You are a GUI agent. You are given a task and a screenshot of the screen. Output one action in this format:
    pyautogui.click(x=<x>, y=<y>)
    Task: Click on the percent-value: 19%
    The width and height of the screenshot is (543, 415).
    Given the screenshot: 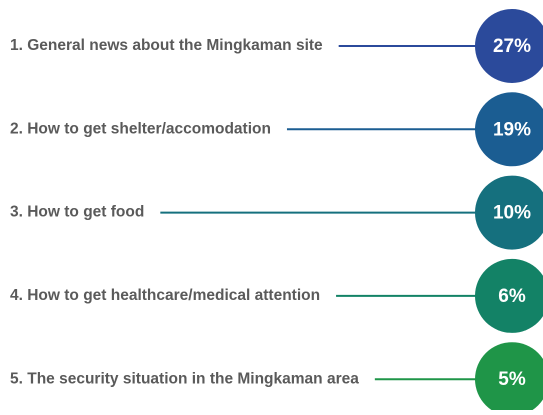 What is the action you would take?
    pyautogui.click(x=512, y=129)
    